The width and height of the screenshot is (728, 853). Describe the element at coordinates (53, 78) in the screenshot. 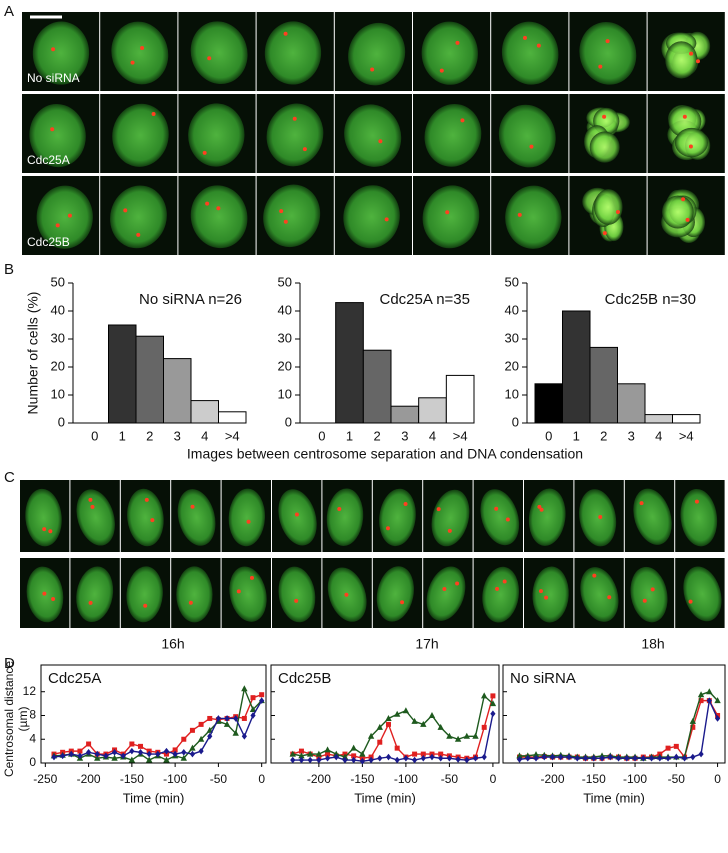

I see `row-label: No siRNA` at that location.